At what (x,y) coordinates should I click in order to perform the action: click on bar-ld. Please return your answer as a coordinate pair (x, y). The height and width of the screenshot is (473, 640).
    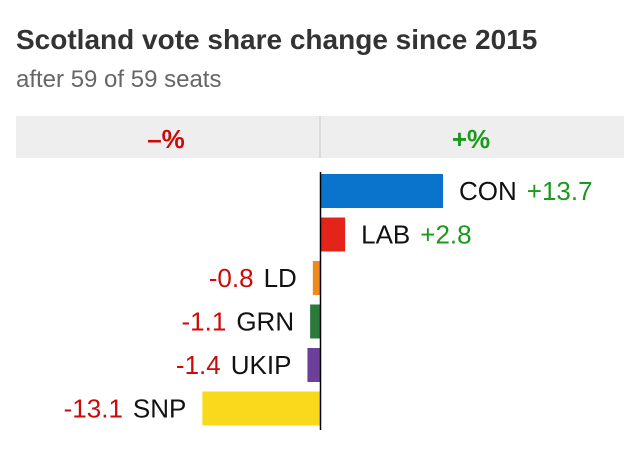
    Looking at the image, I should click on (316, 278).